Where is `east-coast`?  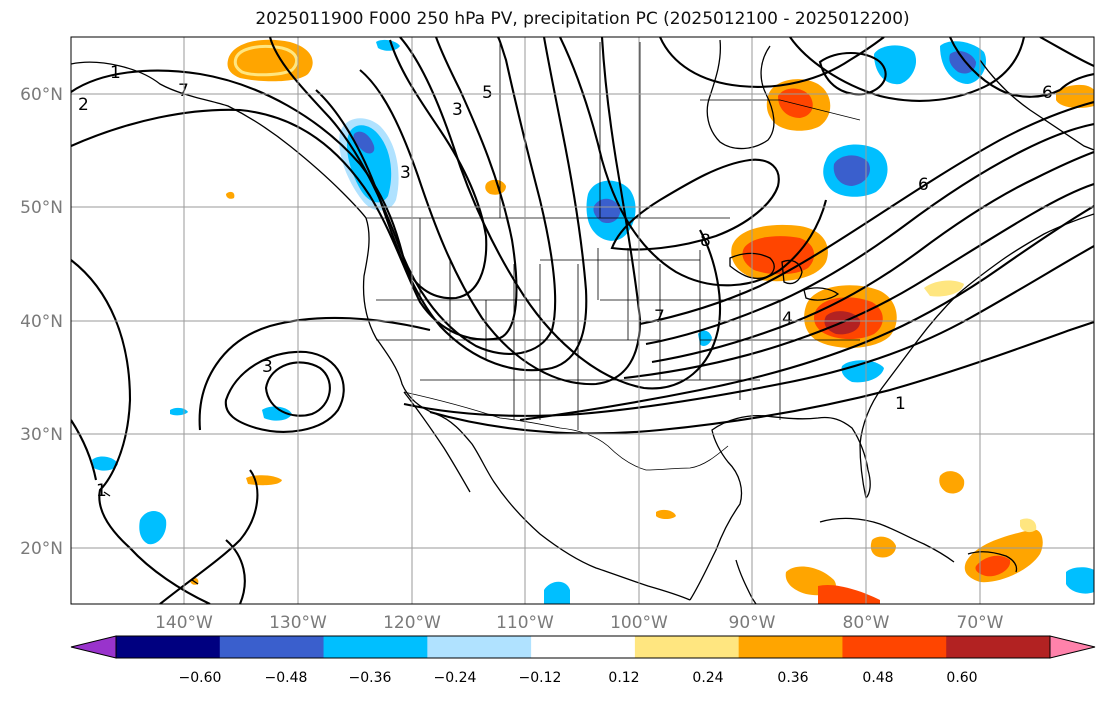
east-coast is located at coordinates (976, 356).